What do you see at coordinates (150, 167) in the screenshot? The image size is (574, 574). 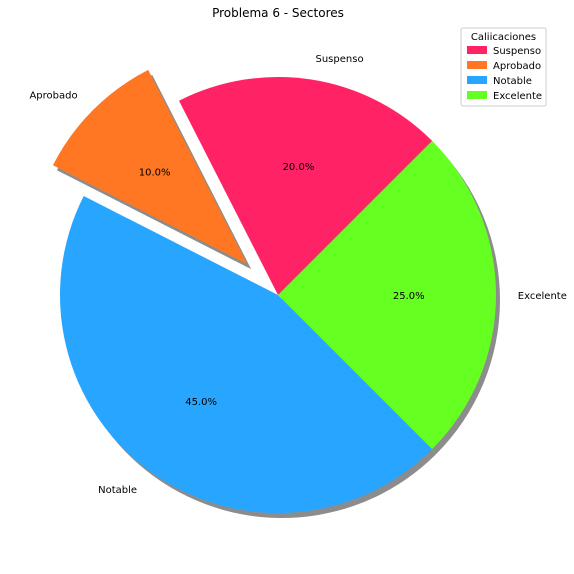 I see `pie-slice-aprobado` at bounding box center [150, 167].